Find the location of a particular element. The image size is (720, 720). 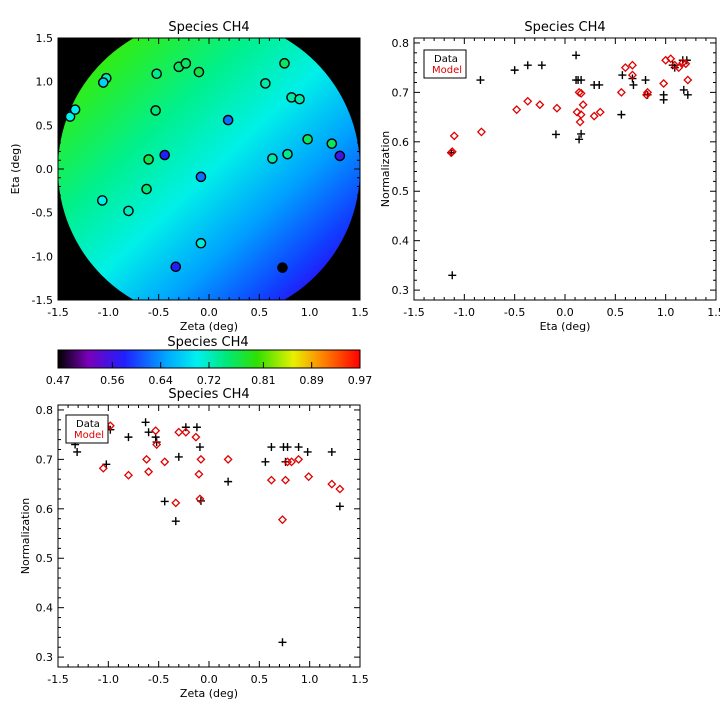

zeta-ytick-label: 0.7 is located at coordinates (45, 459).